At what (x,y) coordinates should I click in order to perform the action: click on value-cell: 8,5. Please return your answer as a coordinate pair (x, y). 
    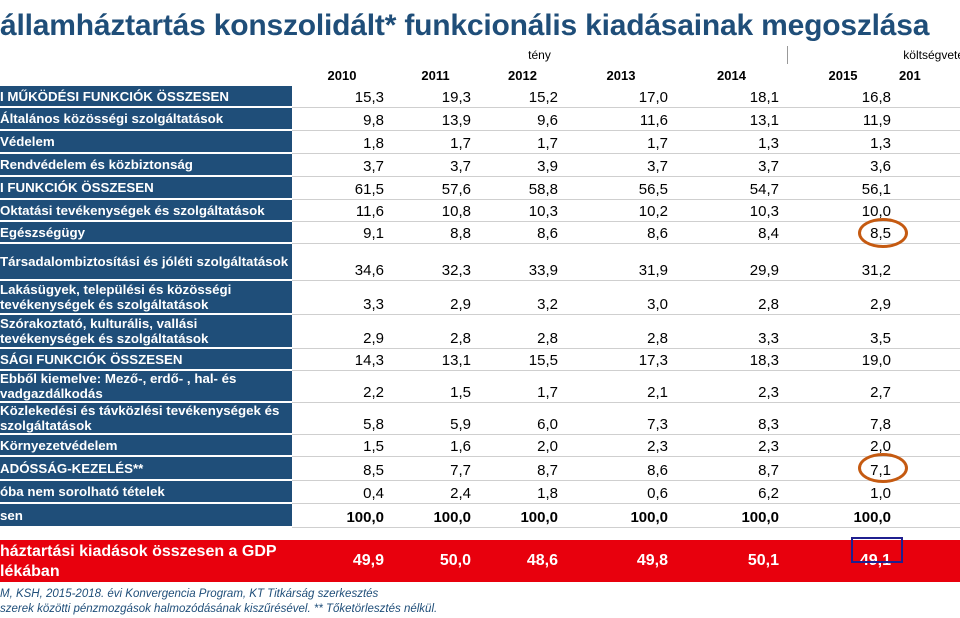
    Looking at the image, I should click on (342, 469).